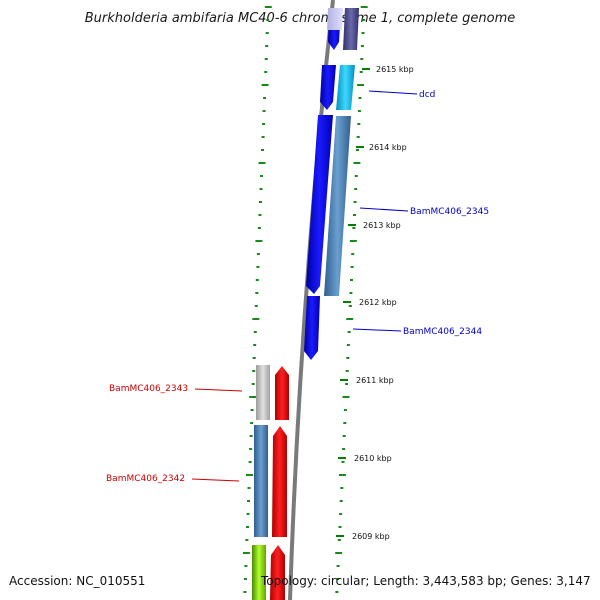 The width and height of the screenshot is (600, 600). Describe the element at coordinates (395, 69) in the screenshot. I see `tick-label: 2615 kbp` at that location.